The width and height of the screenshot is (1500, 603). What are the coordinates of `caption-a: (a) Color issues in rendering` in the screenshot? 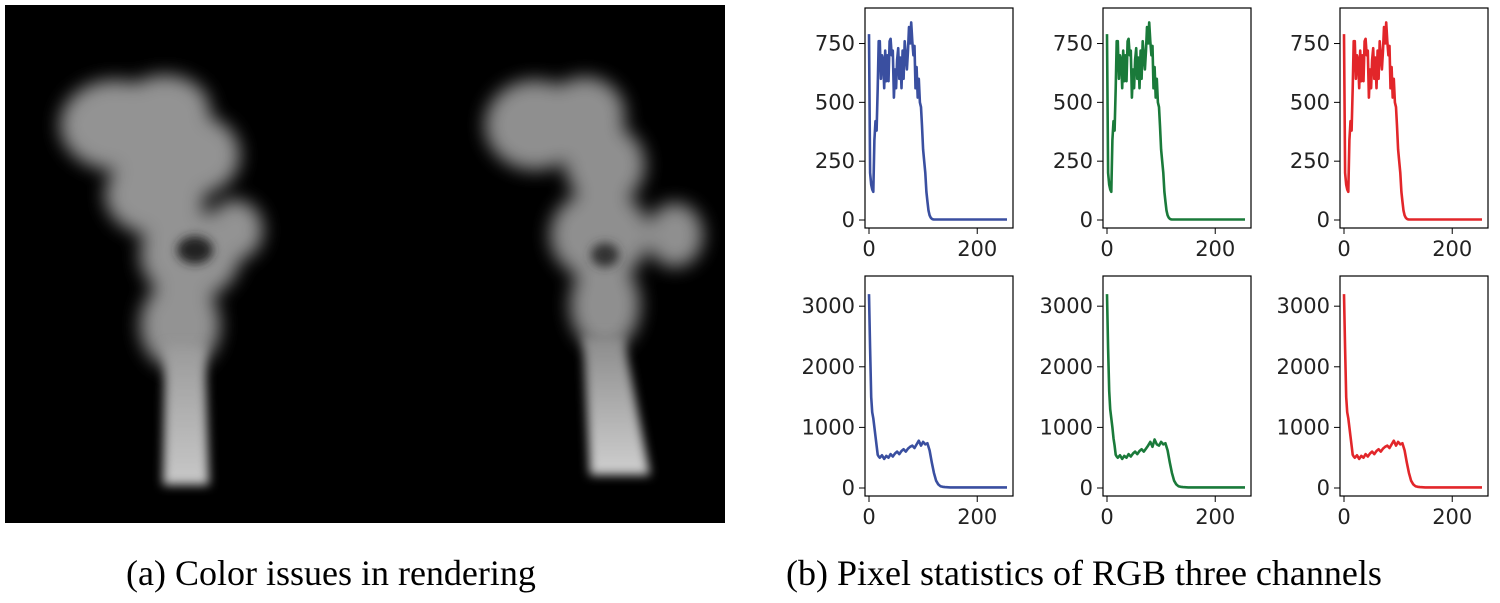 It's located at (331, 573).